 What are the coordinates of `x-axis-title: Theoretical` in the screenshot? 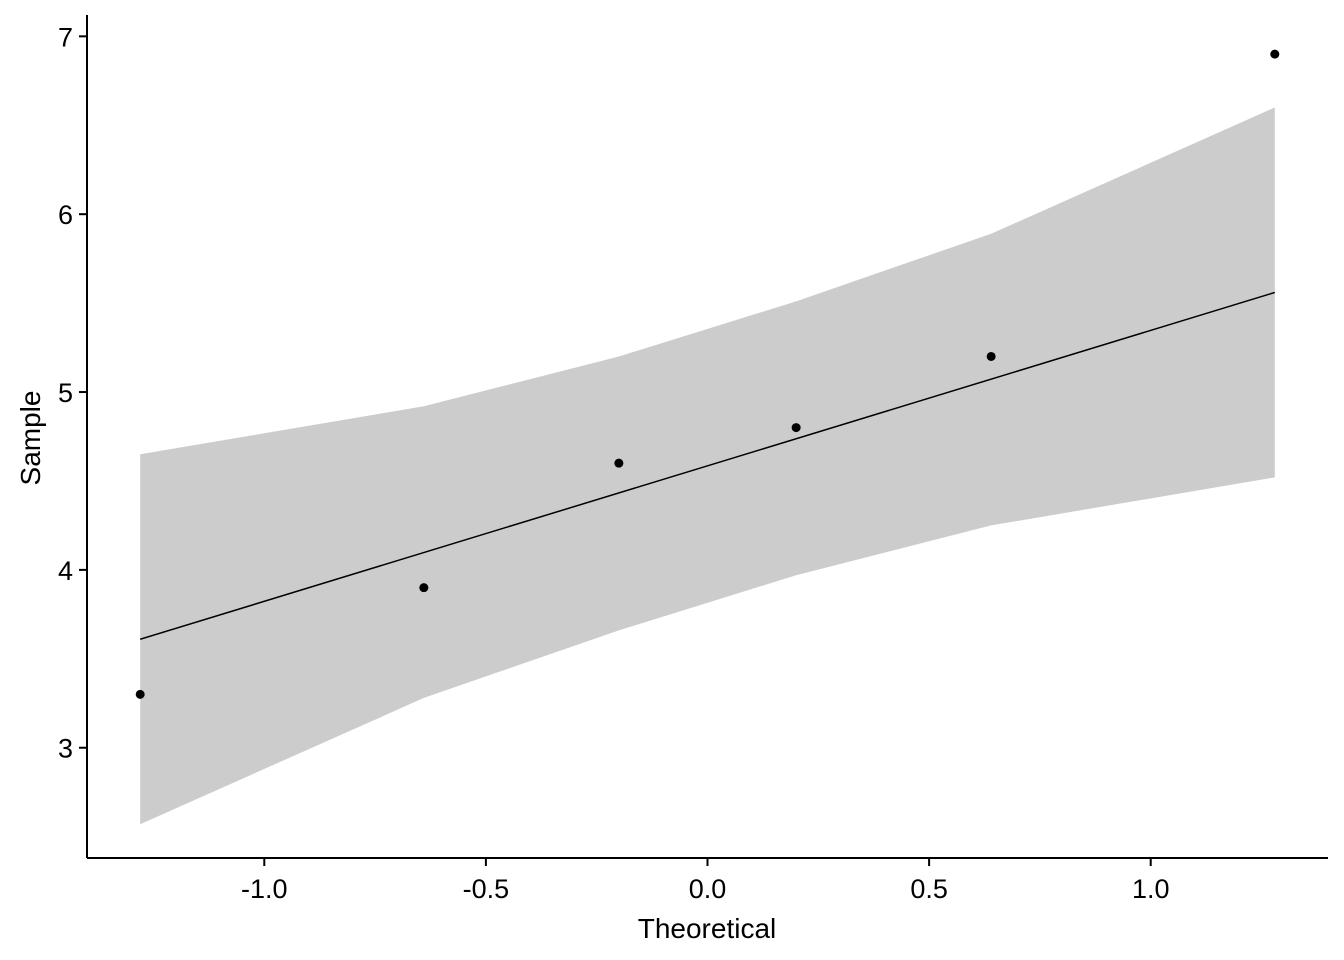 It's located at (707, 928).